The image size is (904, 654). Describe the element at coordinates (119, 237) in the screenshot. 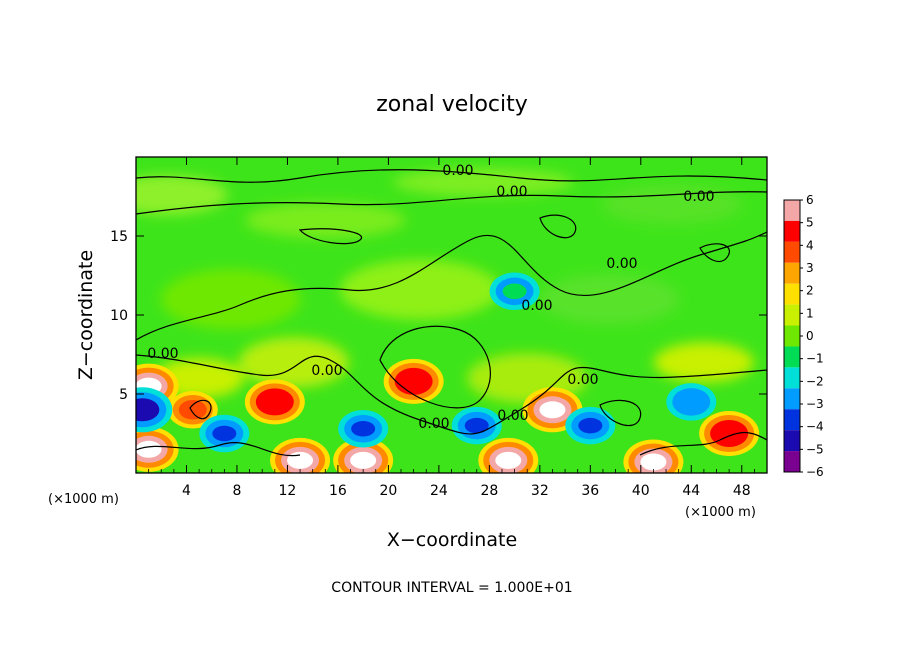

I see `y-tick-label: 15` at that location.